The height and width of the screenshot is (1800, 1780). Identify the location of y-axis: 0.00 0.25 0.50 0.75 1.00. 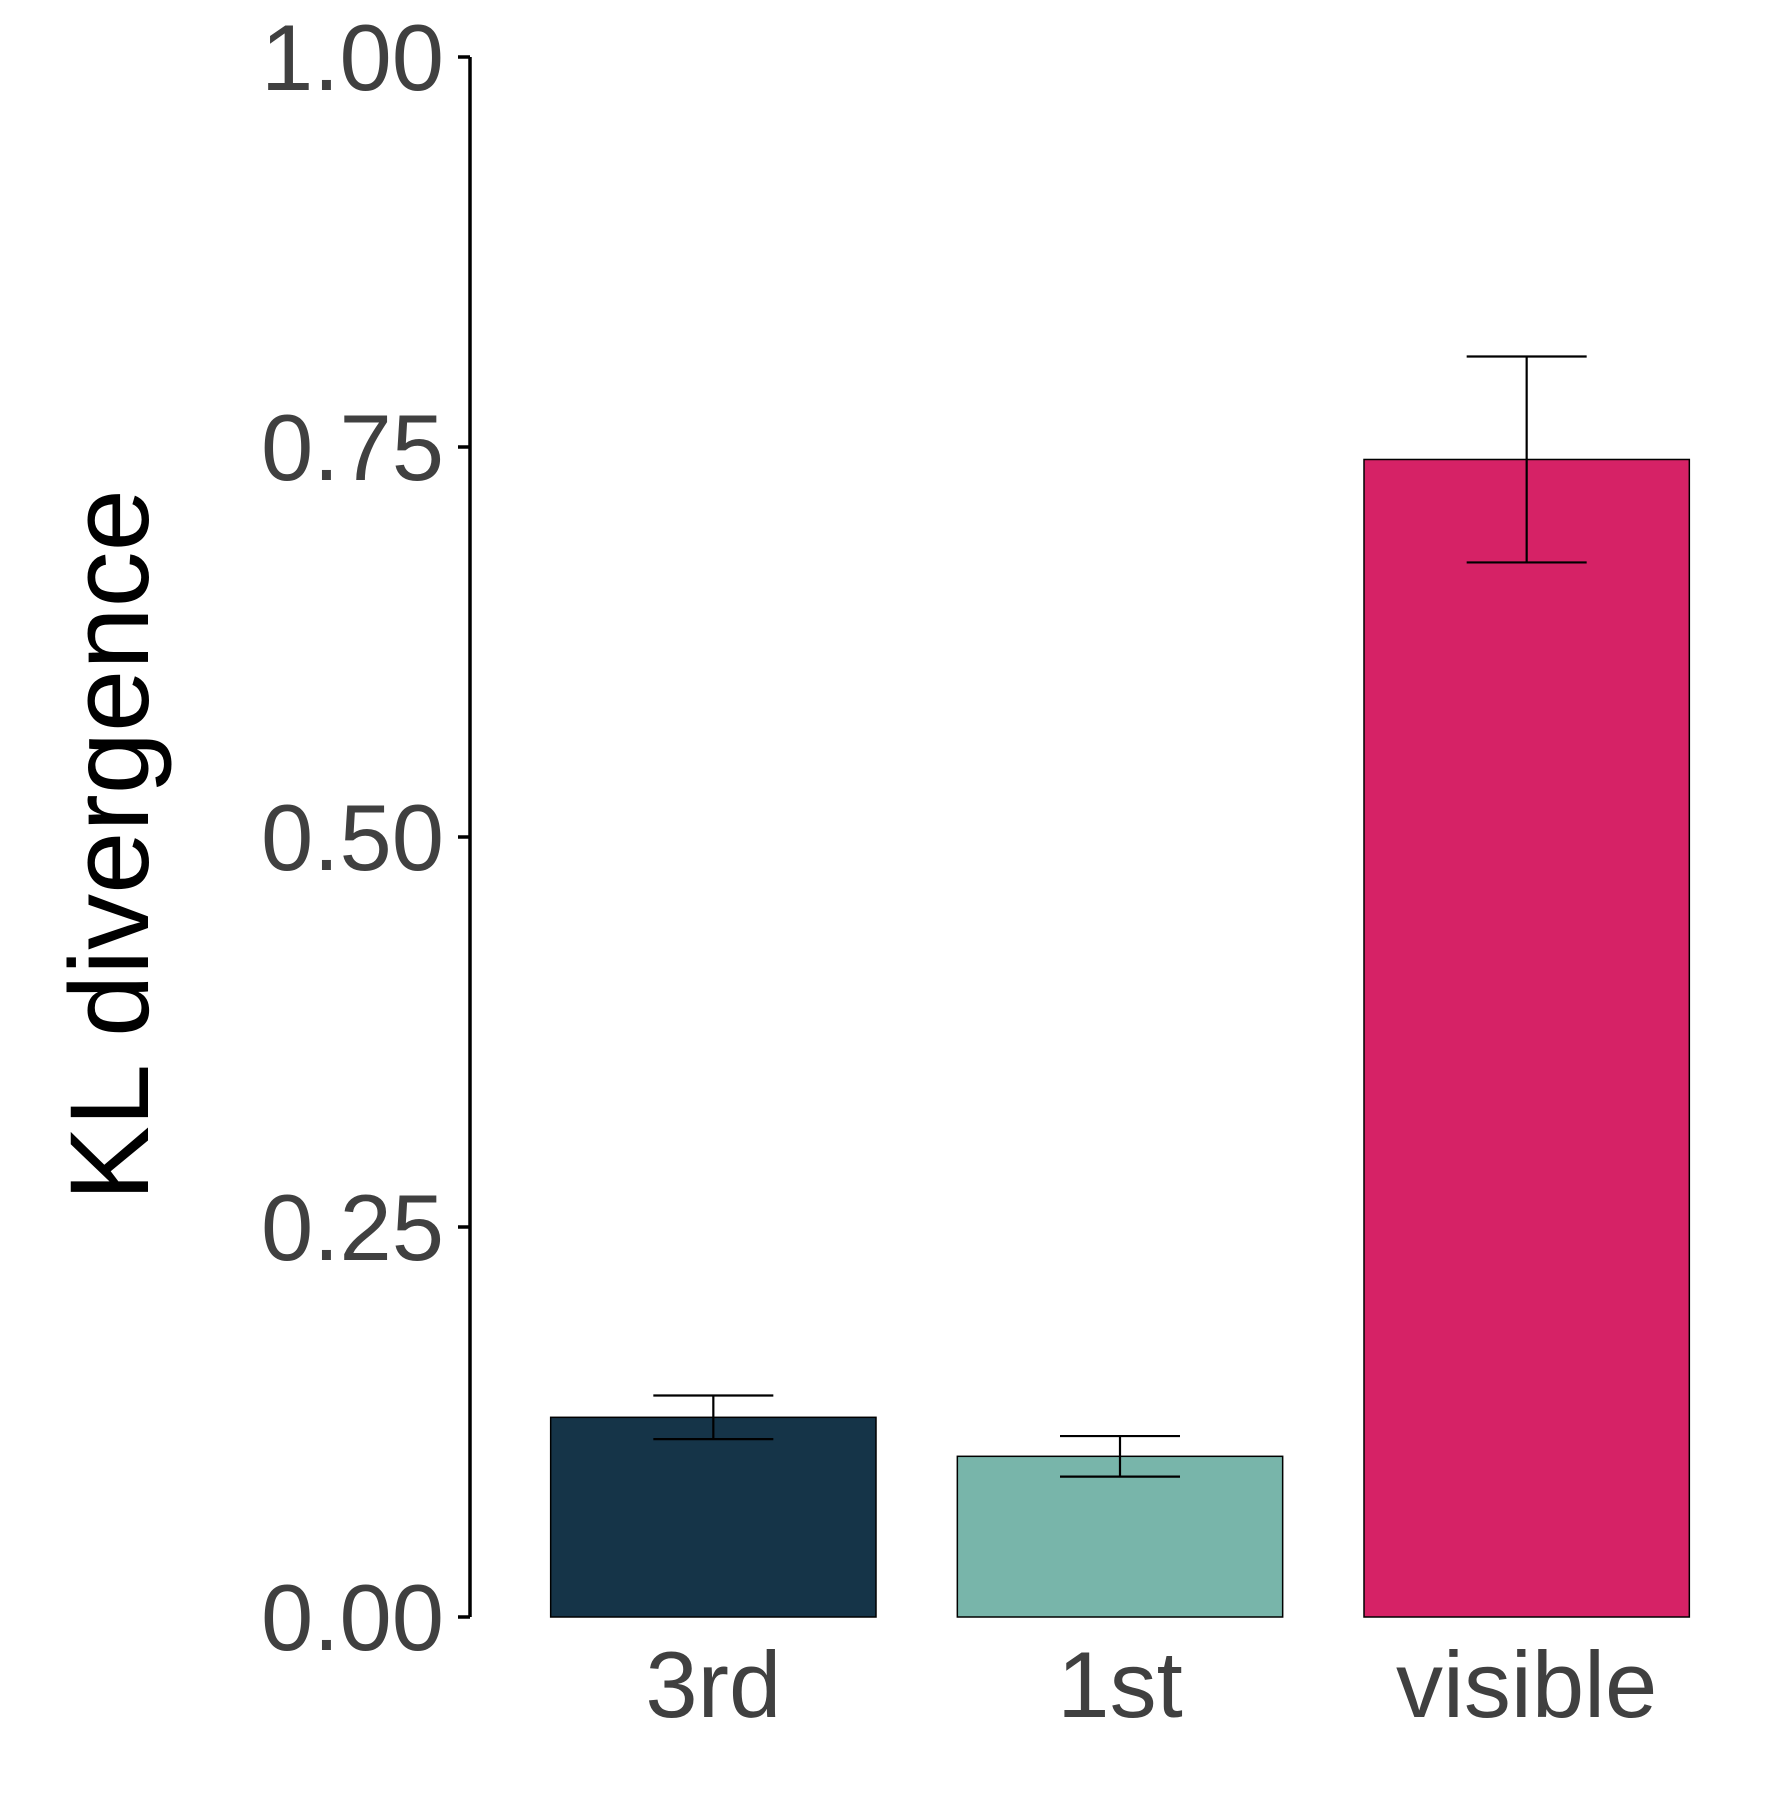
(366, 837).